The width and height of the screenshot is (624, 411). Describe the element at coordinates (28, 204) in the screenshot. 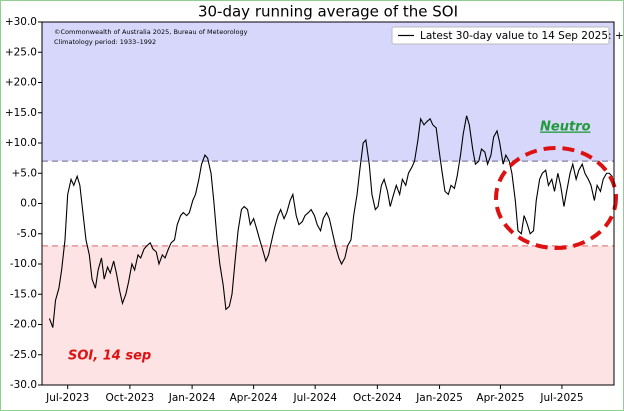

I see `y-tick-label: 0.0` at that location.